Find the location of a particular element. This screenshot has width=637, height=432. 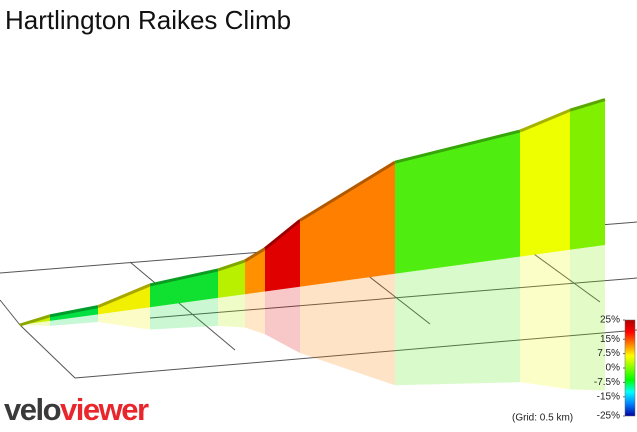

colorbar-tick-label: 25% is located at coordinates (610, 320).